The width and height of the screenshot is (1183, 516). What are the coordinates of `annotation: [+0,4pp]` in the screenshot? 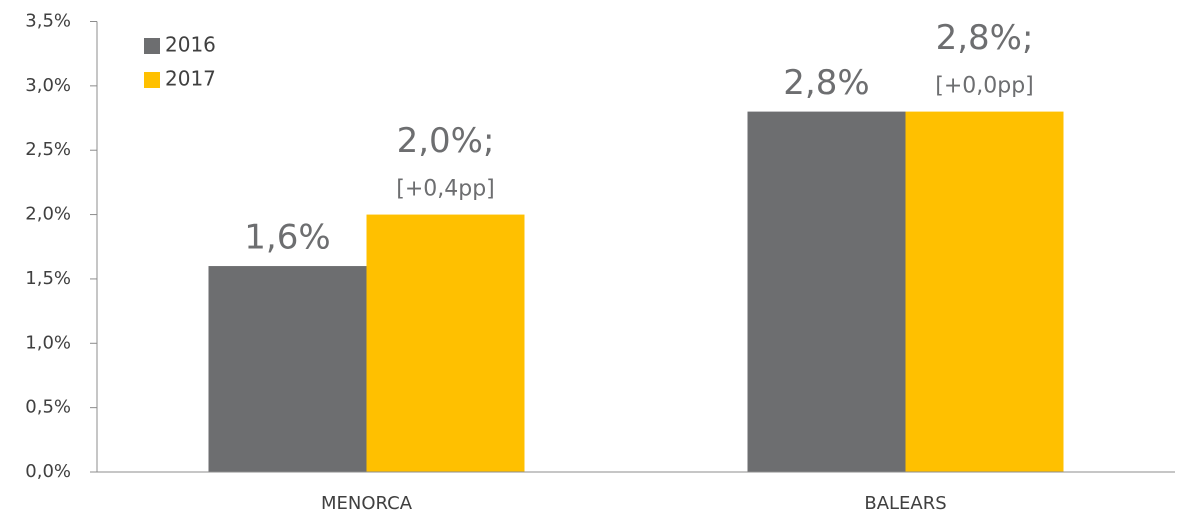 It's located at (445, 189).